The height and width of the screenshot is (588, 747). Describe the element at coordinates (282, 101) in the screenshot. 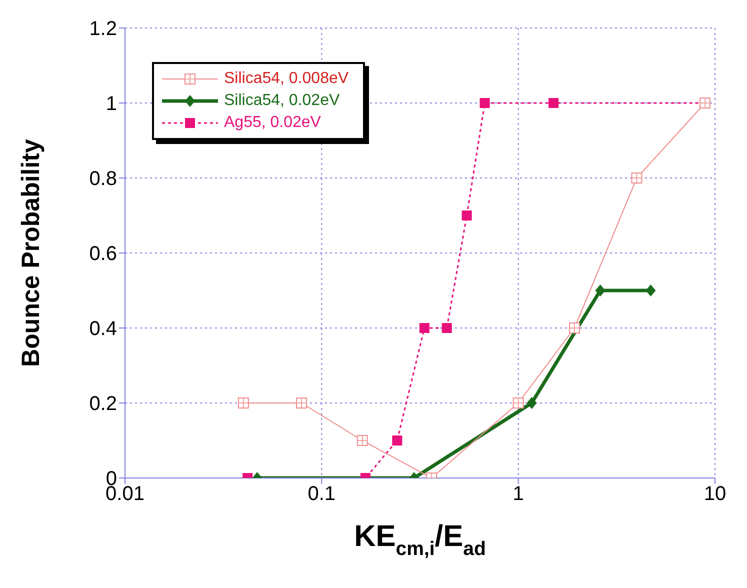

I see `legend-label: Silica54, 0.02eV` at that location.